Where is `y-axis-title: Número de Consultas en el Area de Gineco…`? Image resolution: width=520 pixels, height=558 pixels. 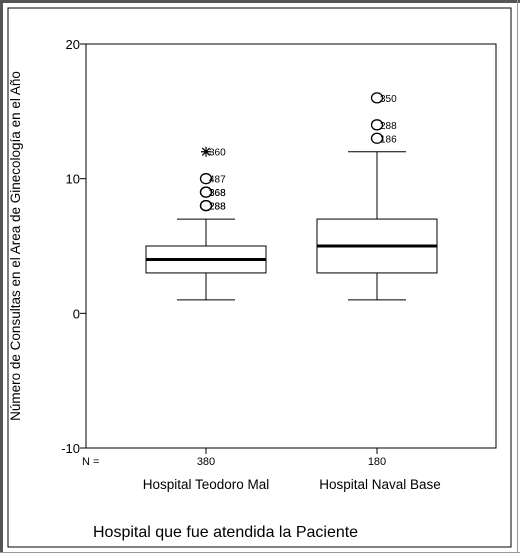 y-axis-title: Número de Consultas en el Area de Gineco… is located at coordinates (15, 246).